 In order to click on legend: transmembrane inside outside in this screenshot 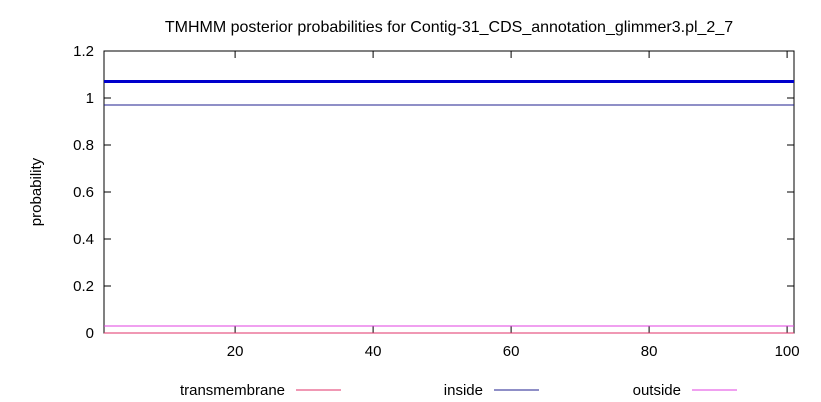, I will do `click(458, 390)`.